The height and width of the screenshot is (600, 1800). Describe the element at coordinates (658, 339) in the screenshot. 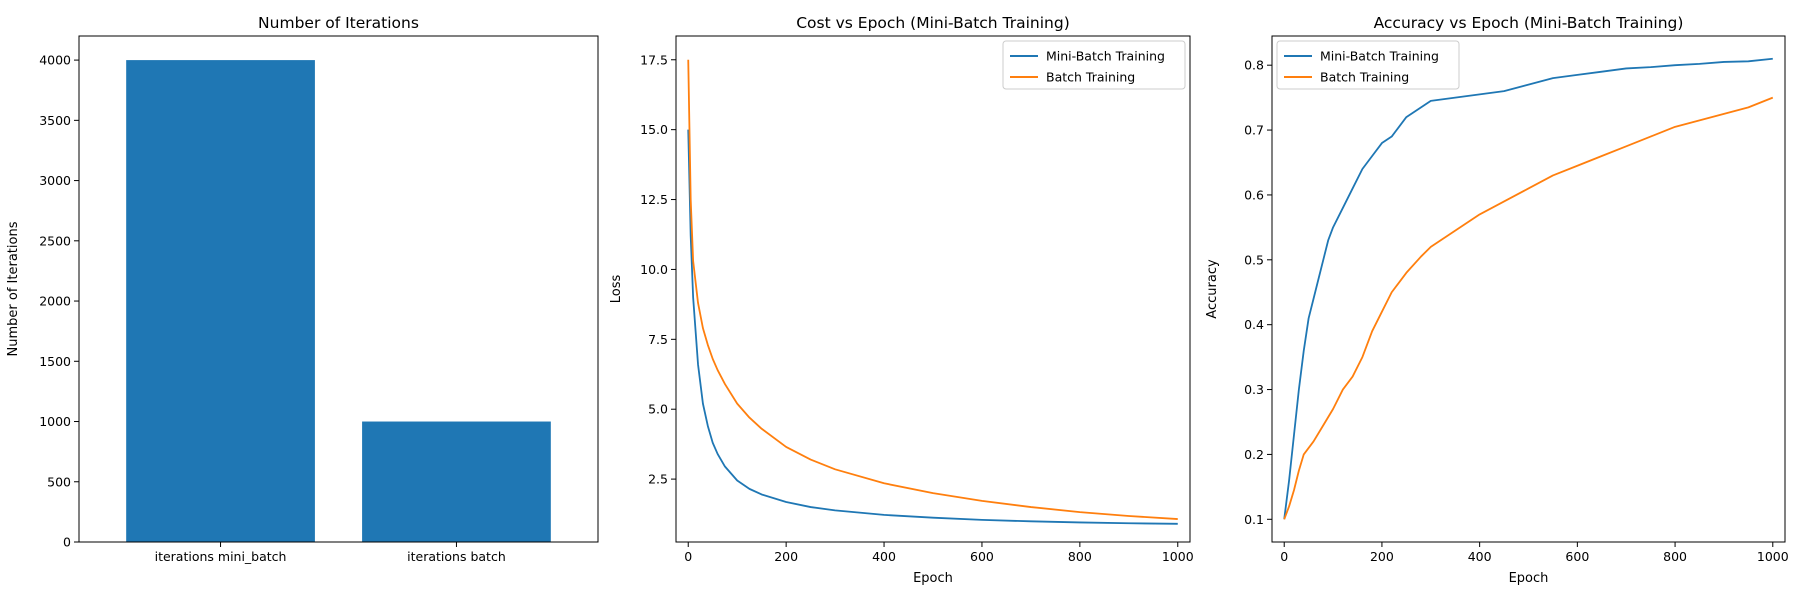

I see `y-tick-label: 7.5` at that location.